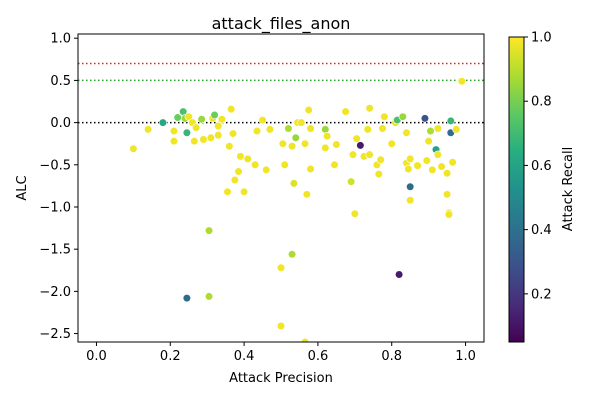  I want to click on reference-lines, so click(281, 93).